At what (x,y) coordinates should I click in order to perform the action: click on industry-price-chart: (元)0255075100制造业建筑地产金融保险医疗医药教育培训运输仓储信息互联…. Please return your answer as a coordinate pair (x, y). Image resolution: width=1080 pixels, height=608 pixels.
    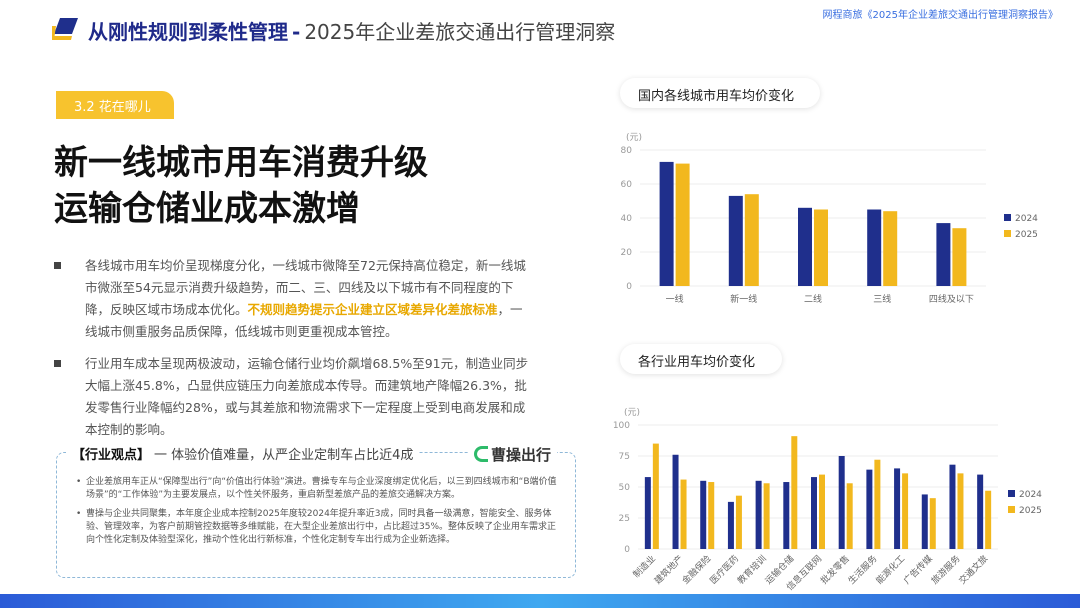
    Looking at the image, I should click on (827, 500).